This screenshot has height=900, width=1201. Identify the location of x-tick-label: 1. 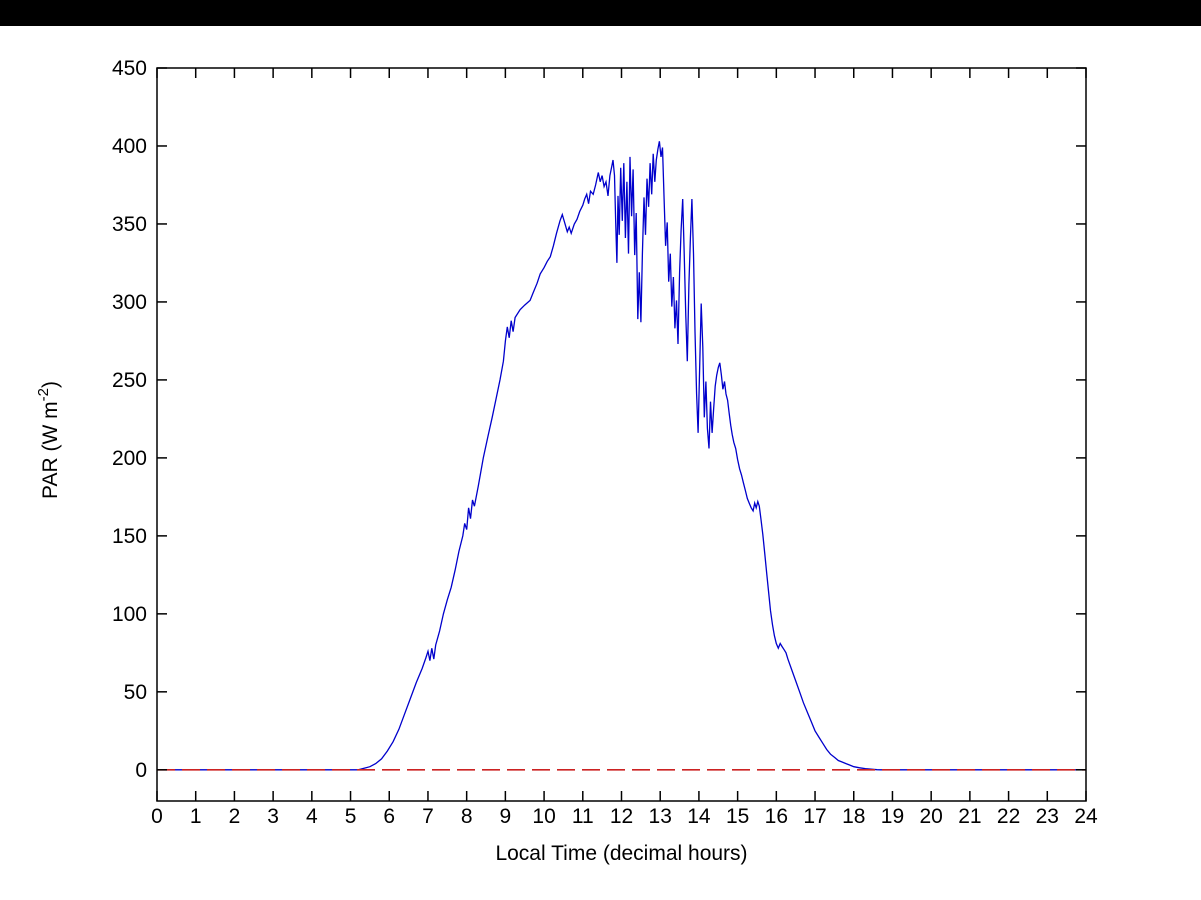
(196, 816).